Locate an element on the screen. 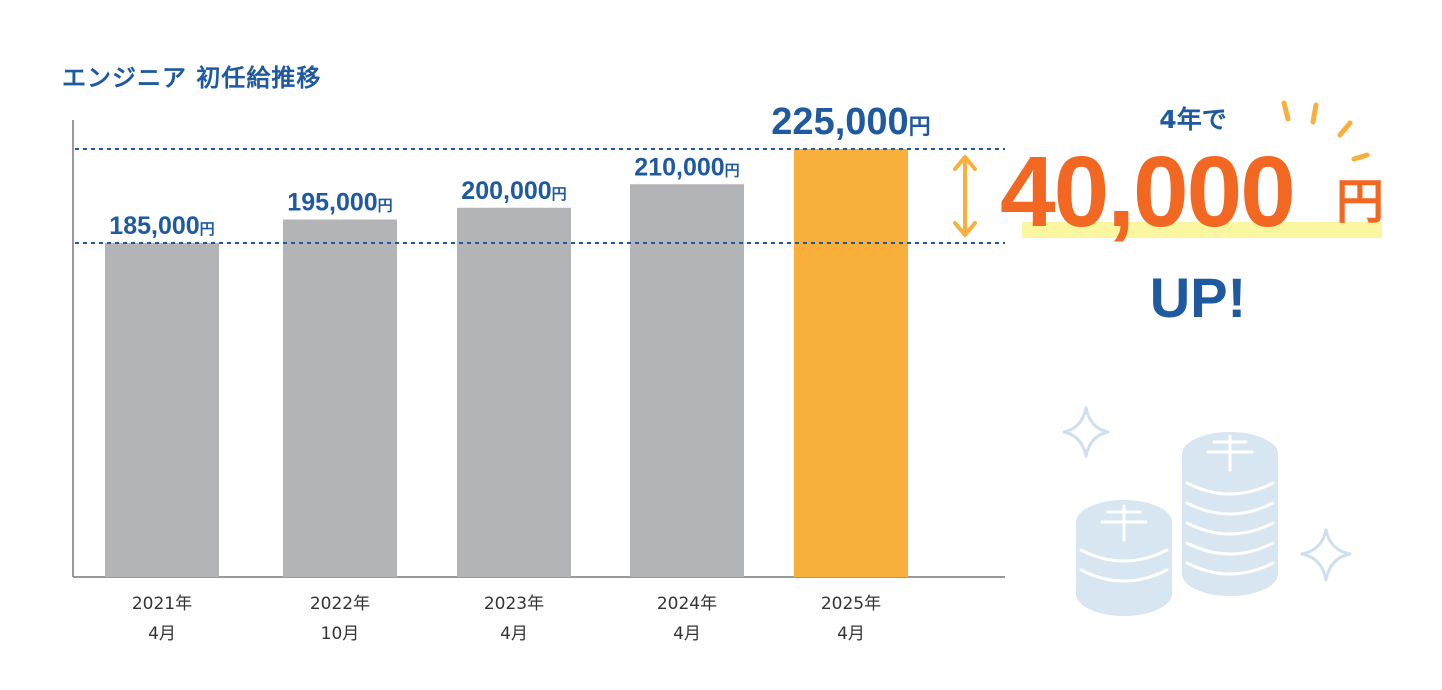  coin-stack-icon is located at coordinates (1207, 511).